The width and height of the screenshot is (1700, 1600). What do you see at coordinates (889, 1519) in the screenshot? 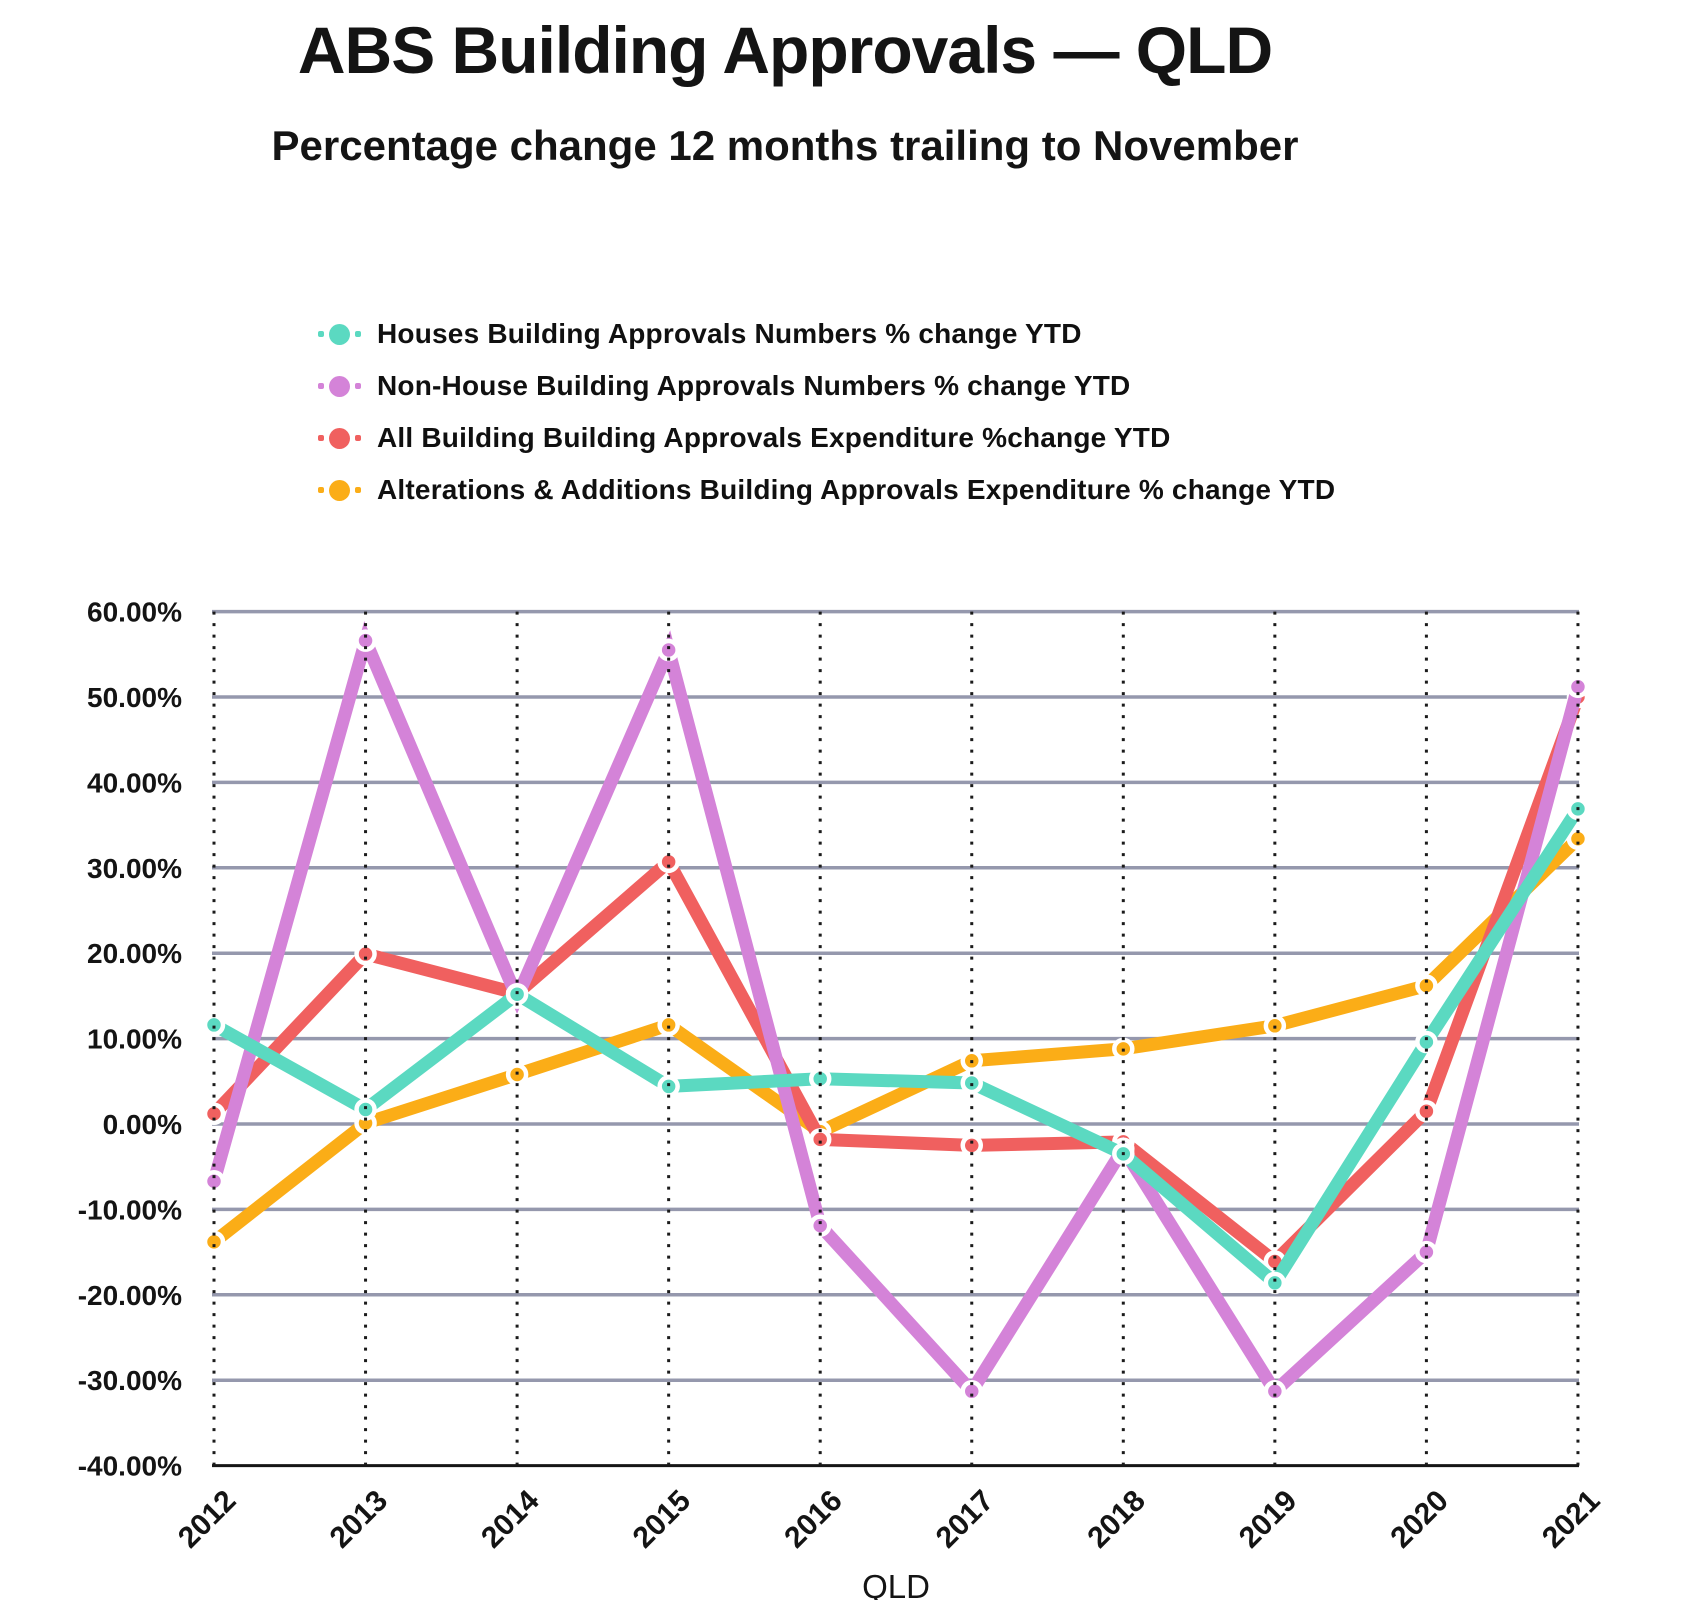
I see `x-axis-labels: 2012 2013 2014 2015 2016 2017 2018 2019 2020 2021` at bounding box center [889, 1519].